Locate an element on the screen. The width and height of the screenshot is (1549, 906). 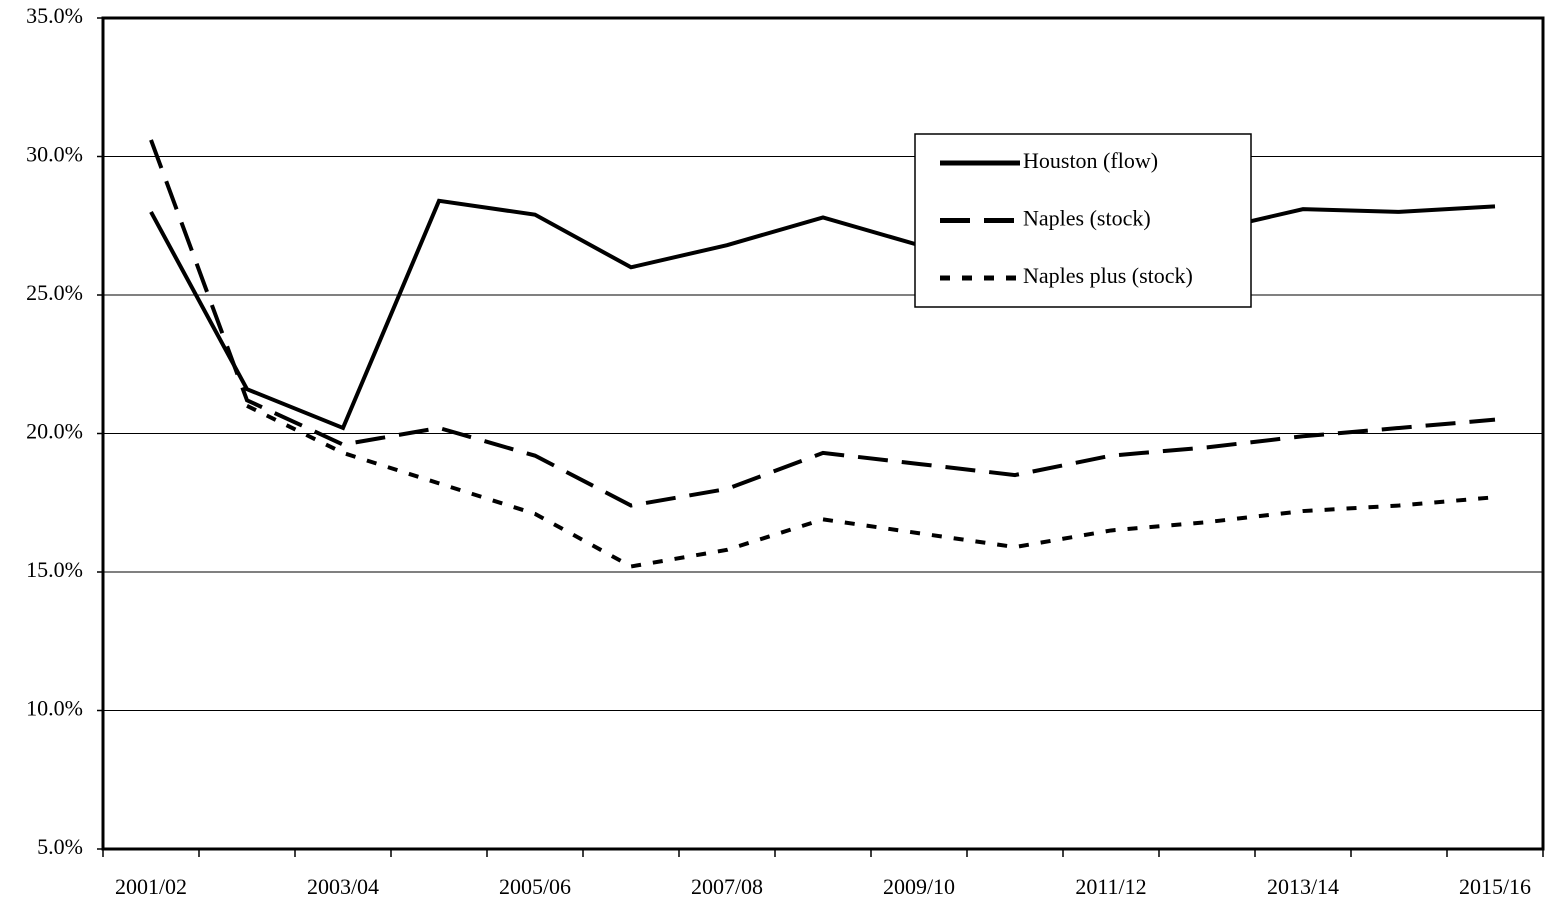
x-tick-label: 2001/02 is located at coordinates (151, 886).